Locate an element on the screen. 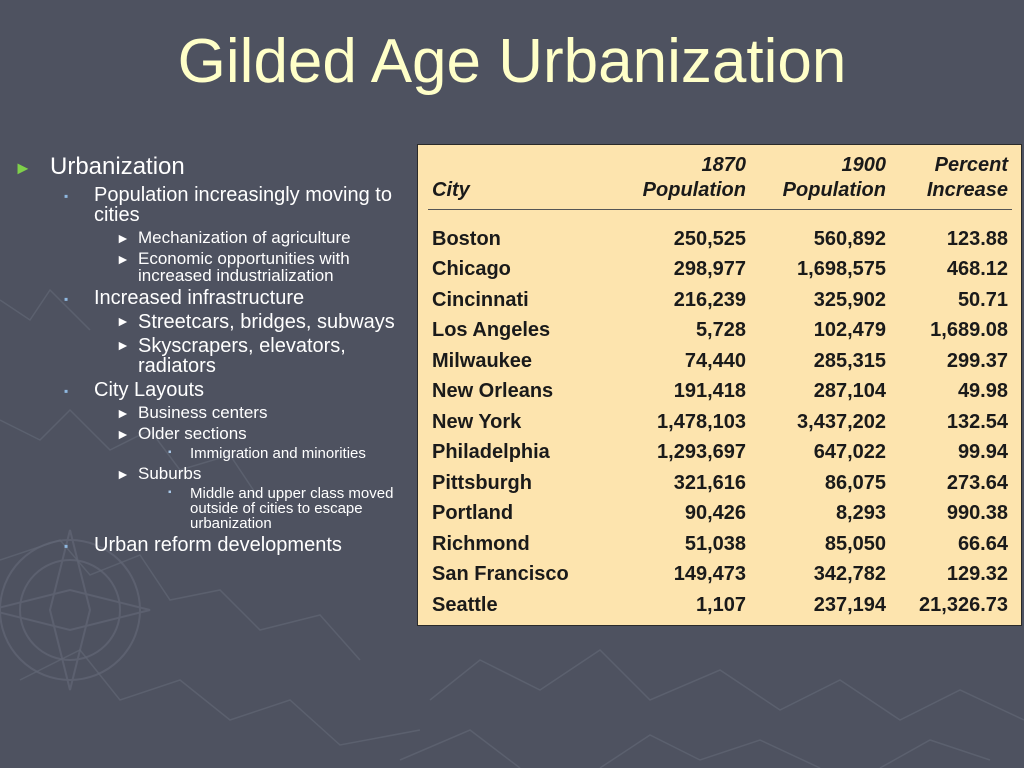 The image size is (1024, 768). cell-1870-population: 191,418 is located at coordinates (709, 391).